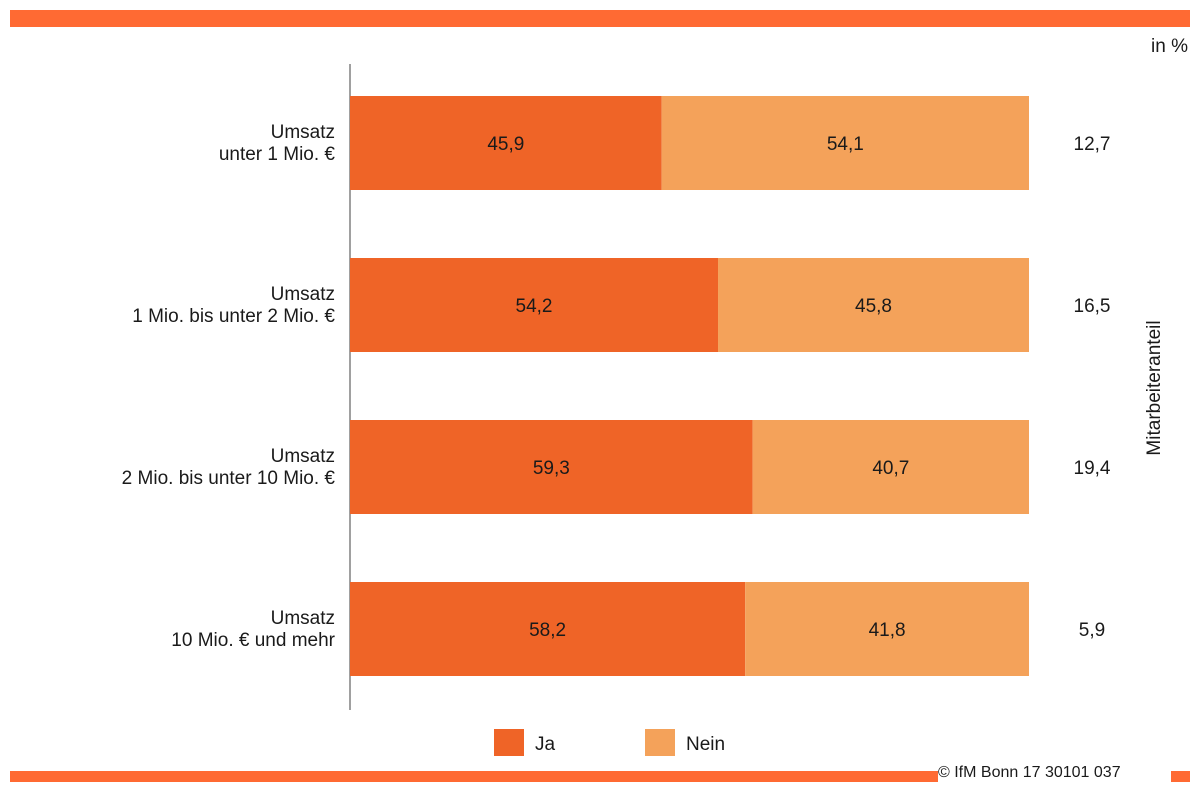  I want to click on legend-swatch-nein, so click(660, 742).